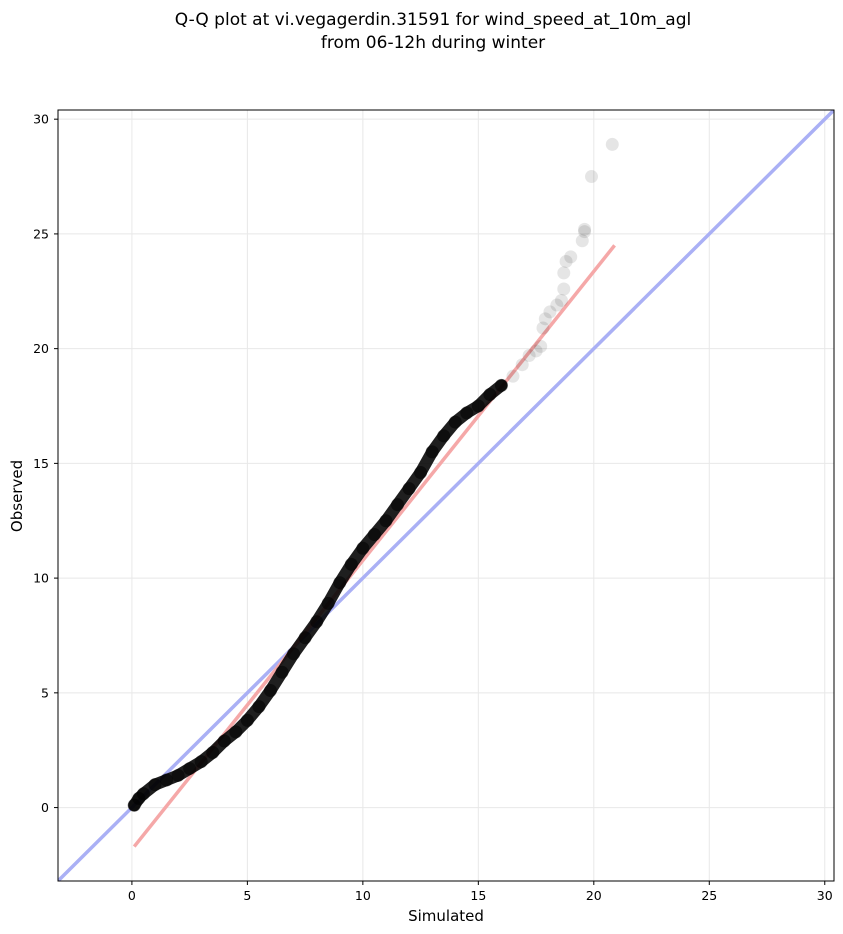 The width and height of the screenshot is (843, 934). What do you see at coordinates (594, 895) in the screenshot?
I see `x-tick-label-4: 20` at bounding box center [594, 895].